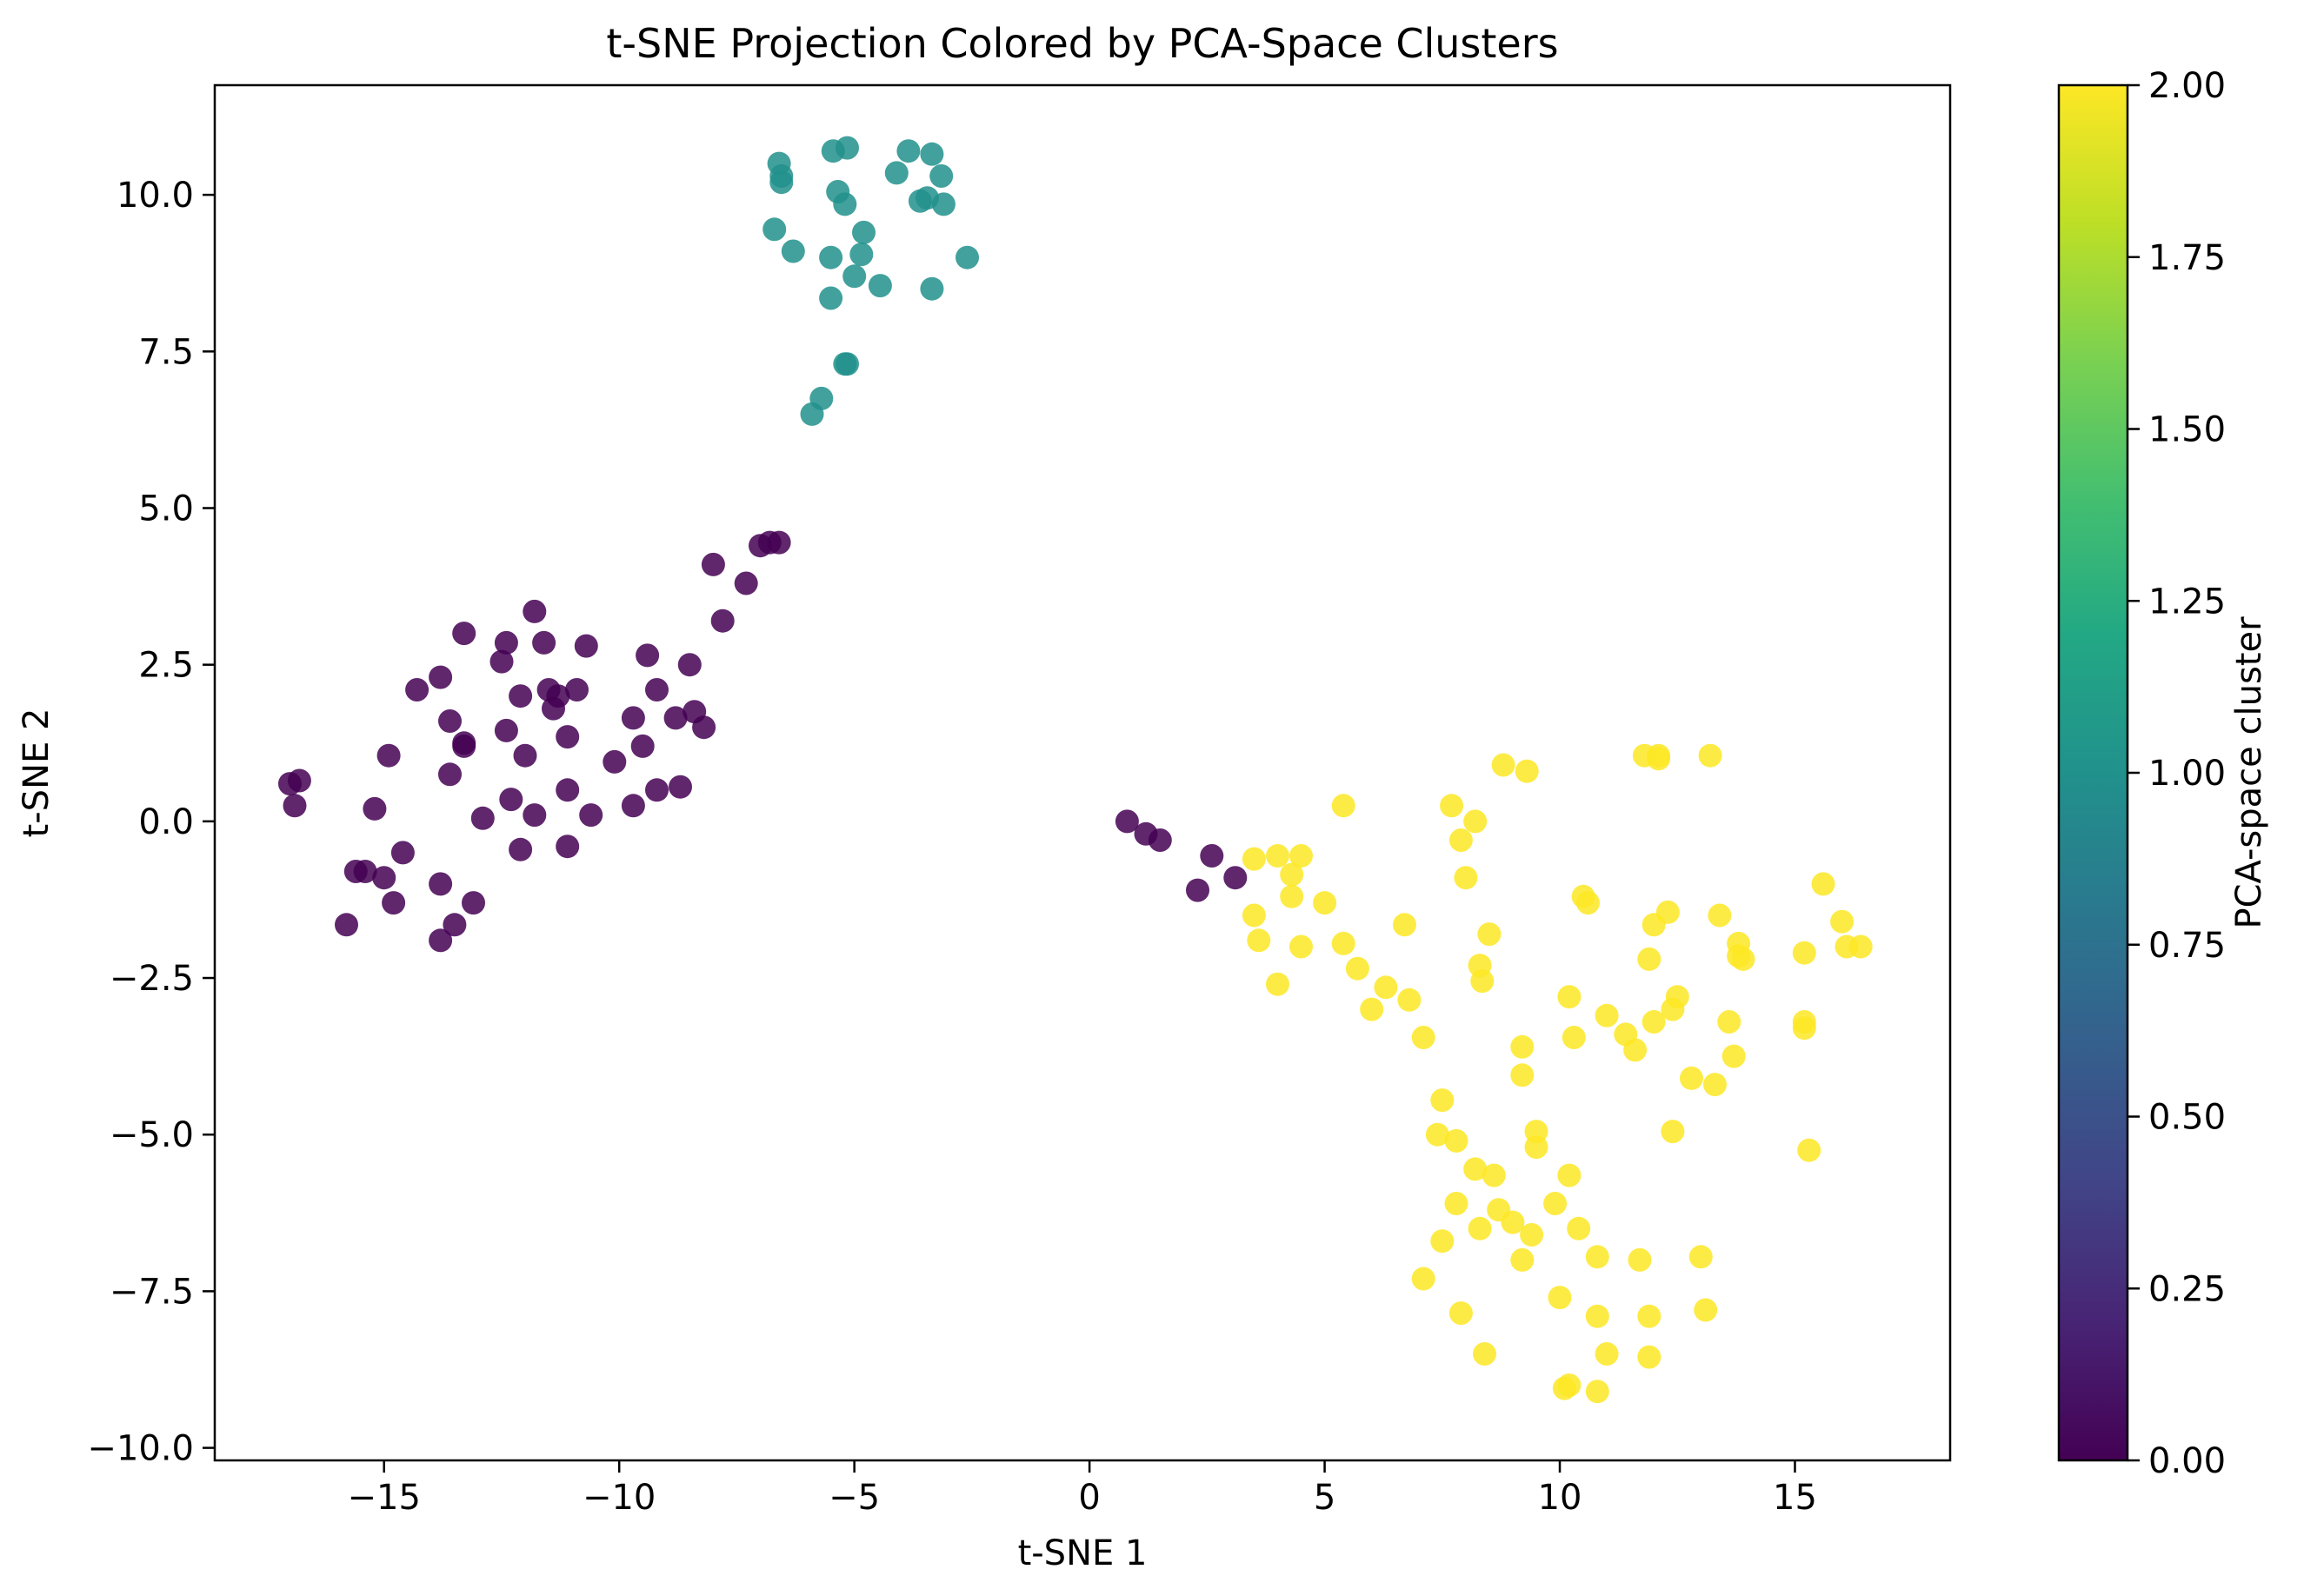  What do you see at coordinates (37, 773) in the screenshot?
I see `y-axis-label: t-SNE 2` at bounding box center [37, 773].